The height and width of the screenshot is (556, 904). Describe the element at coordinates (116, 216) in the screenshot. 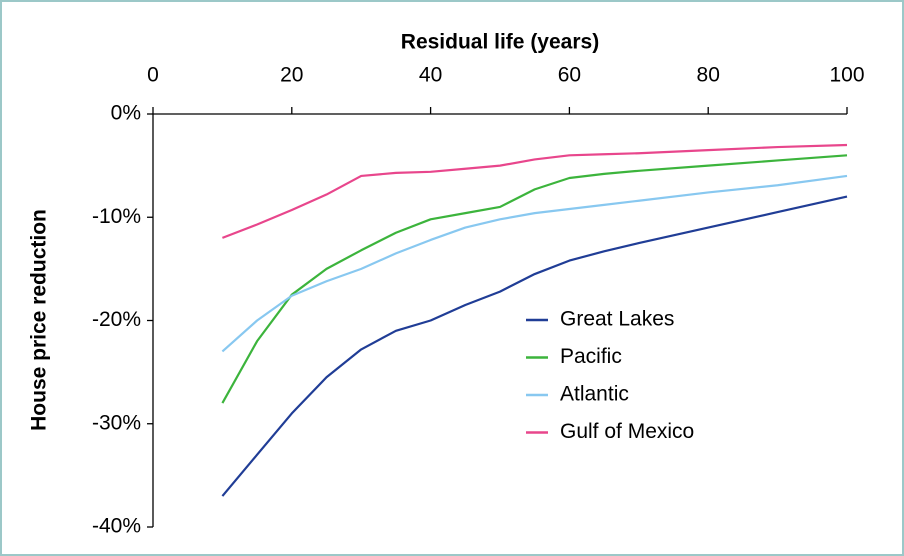

I see `y-tick-label: -10%` at that location.